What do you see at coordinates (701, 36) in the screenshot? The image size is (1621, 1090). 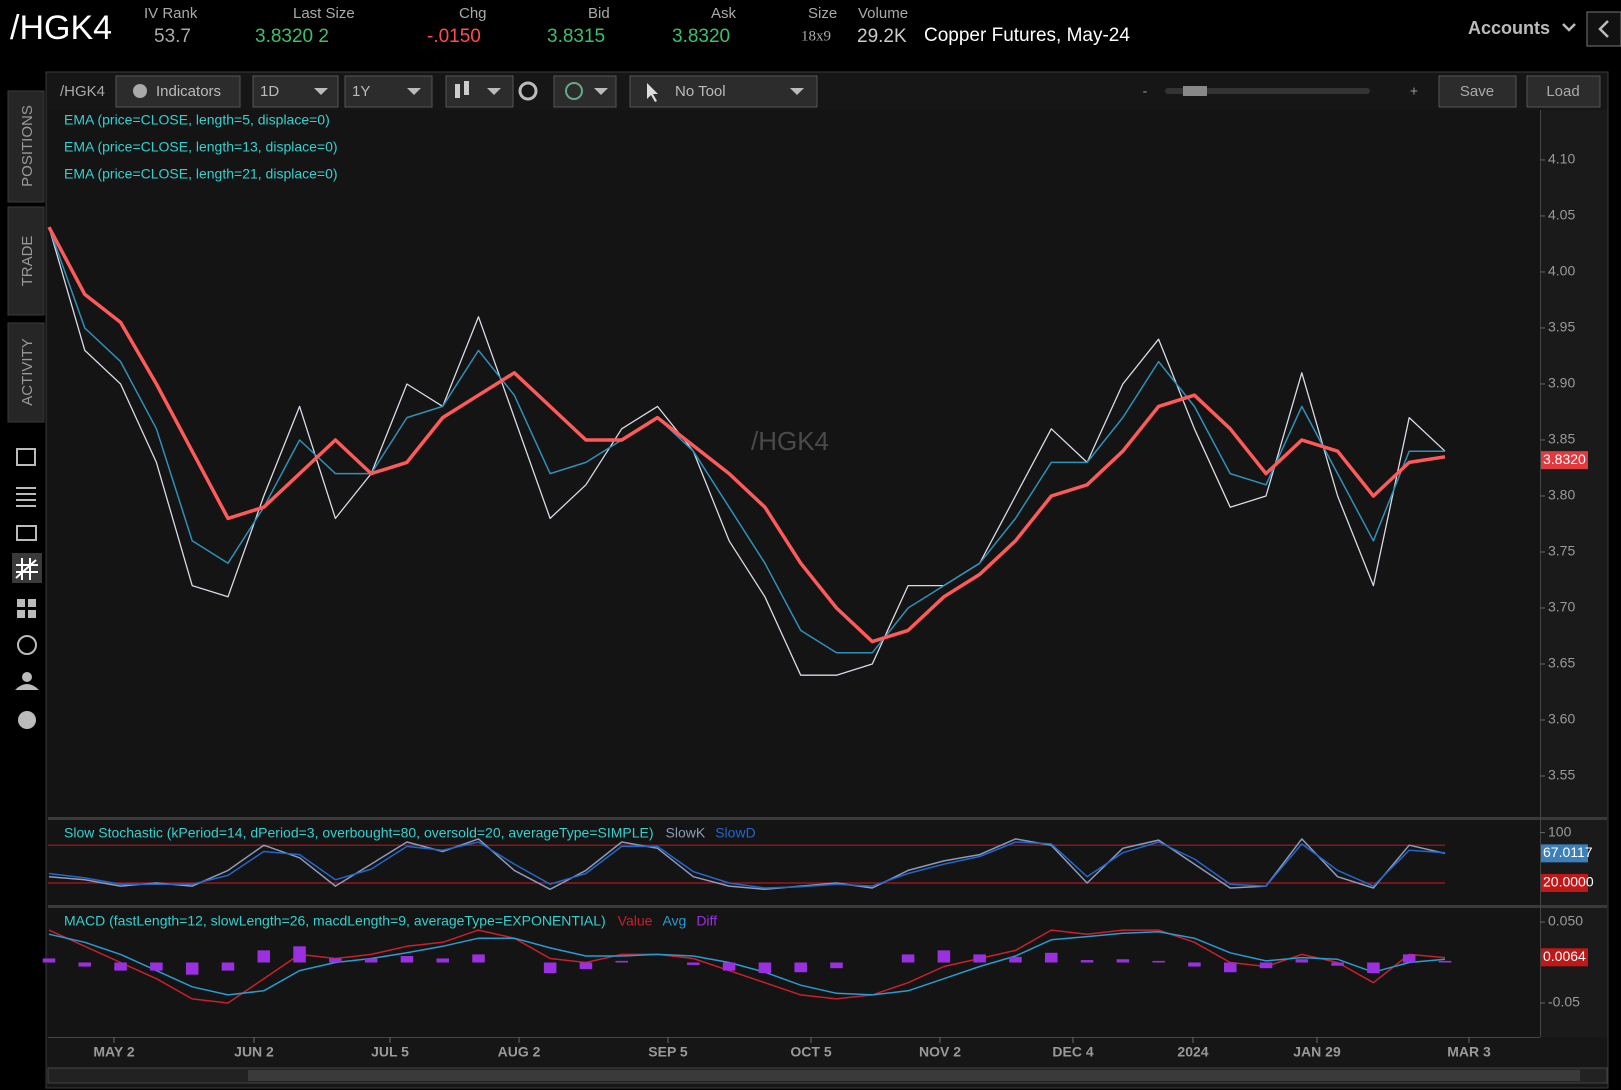 I see `field-value: 3.8320` at bounding box center [701, 36].